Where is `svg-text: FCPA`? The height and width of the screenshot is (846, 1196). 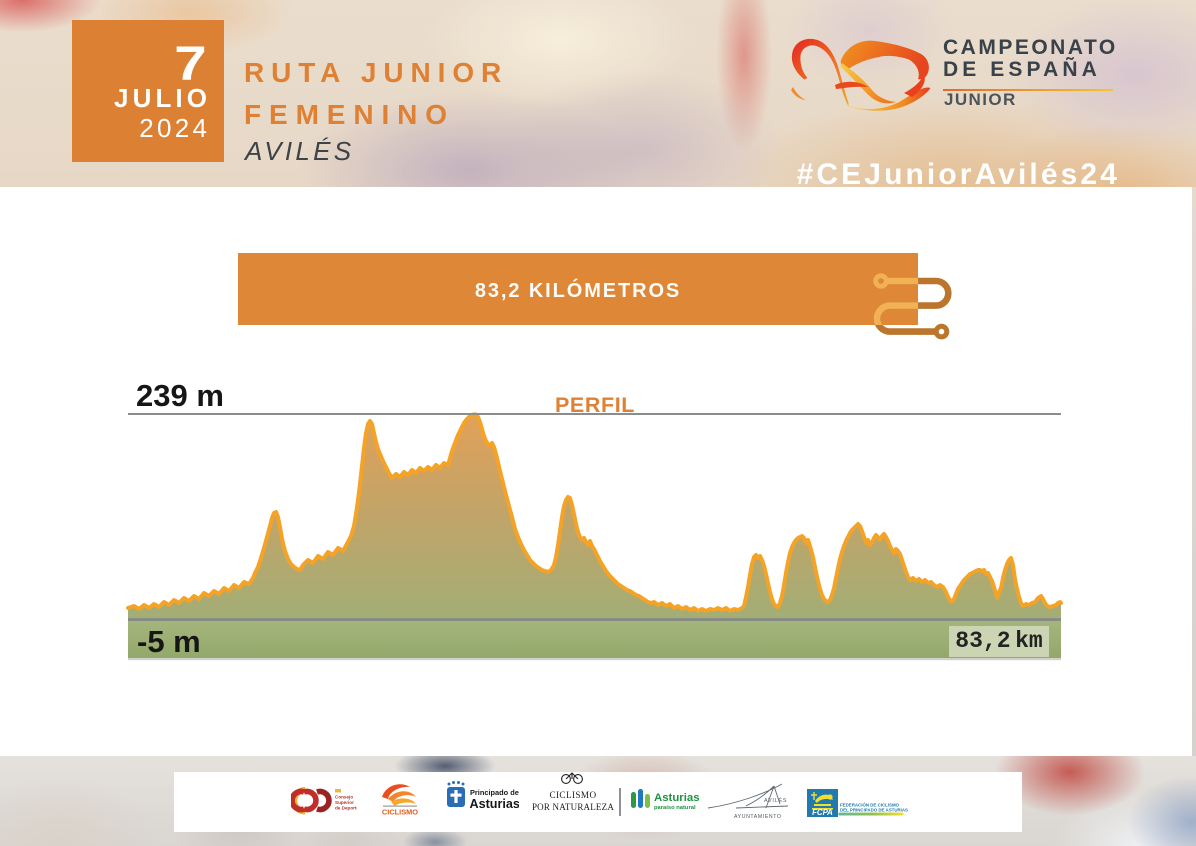 svg-text: FCPA is located at coordinates (822, 812).